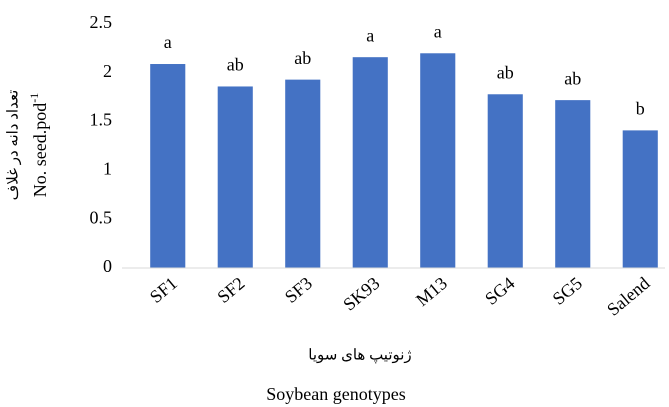  What do you see at coordinates (13, 145) in the screenshot?
I see `y-axis-label-fa: تعداد دانه در غلاف` at bounding box center [13, 145].